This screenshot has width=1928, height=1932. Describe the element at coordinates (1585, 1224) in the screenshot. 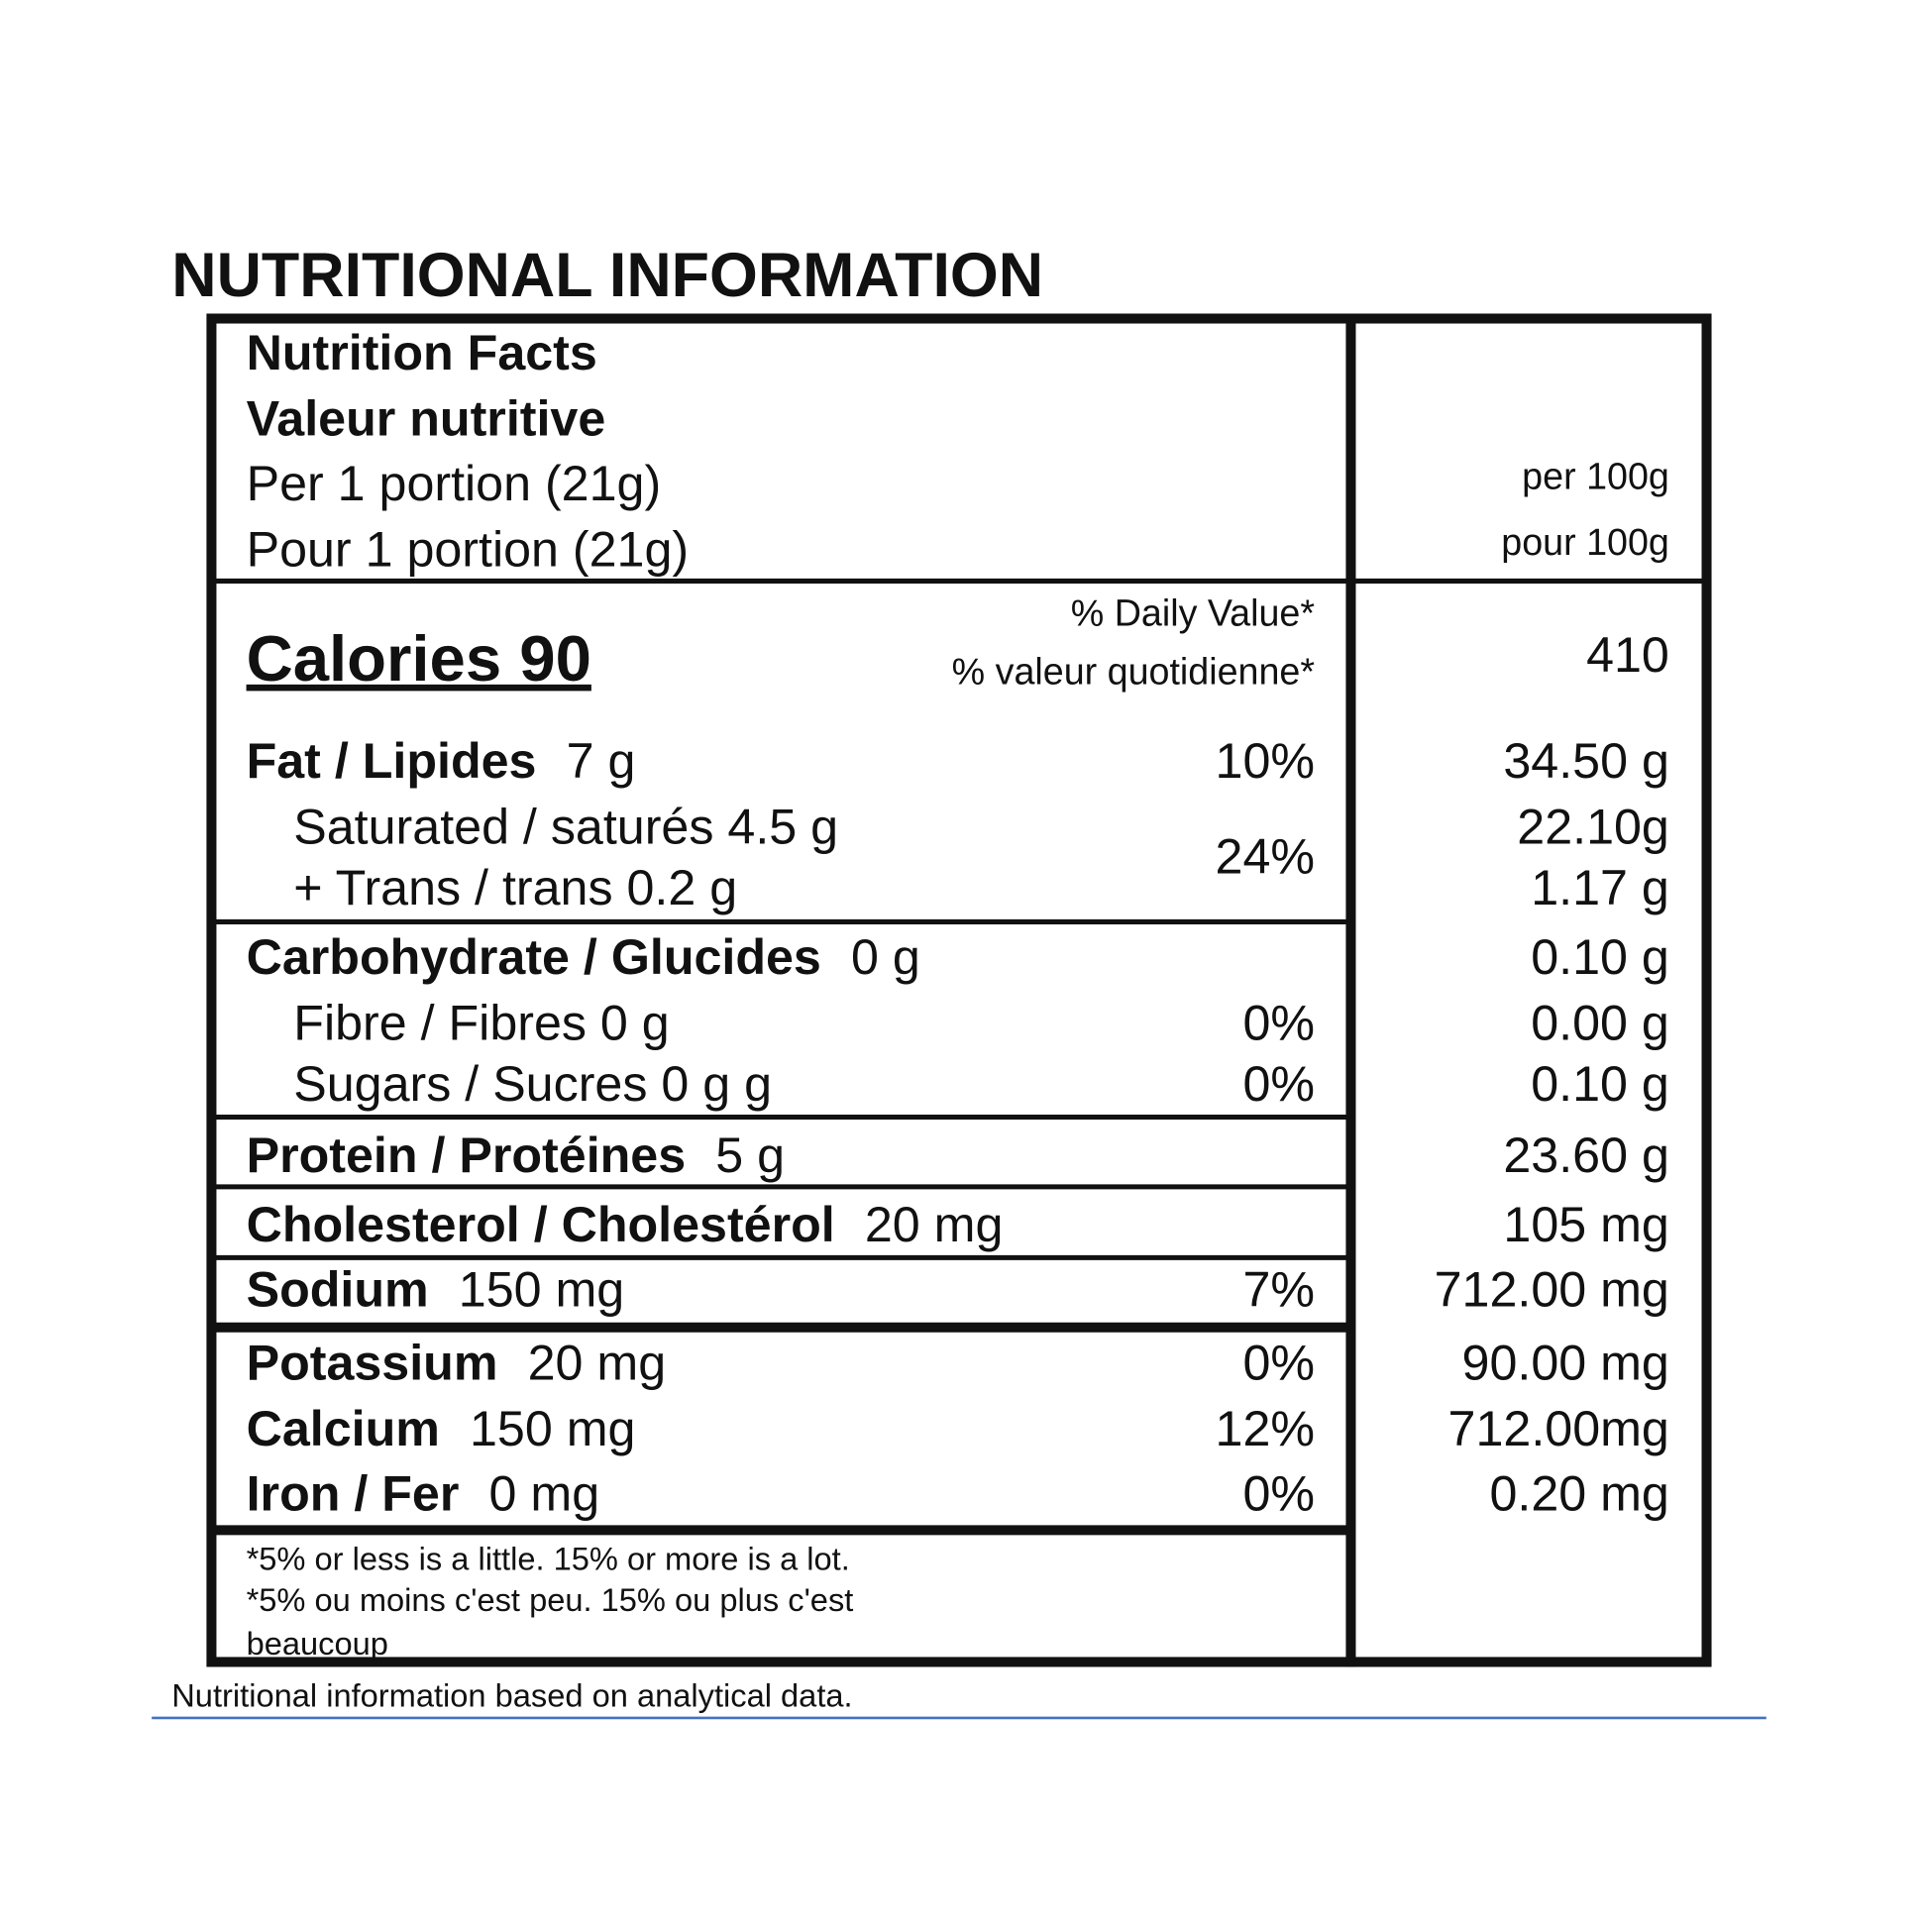

I see `per-100g-value: 105 mg` at that location.